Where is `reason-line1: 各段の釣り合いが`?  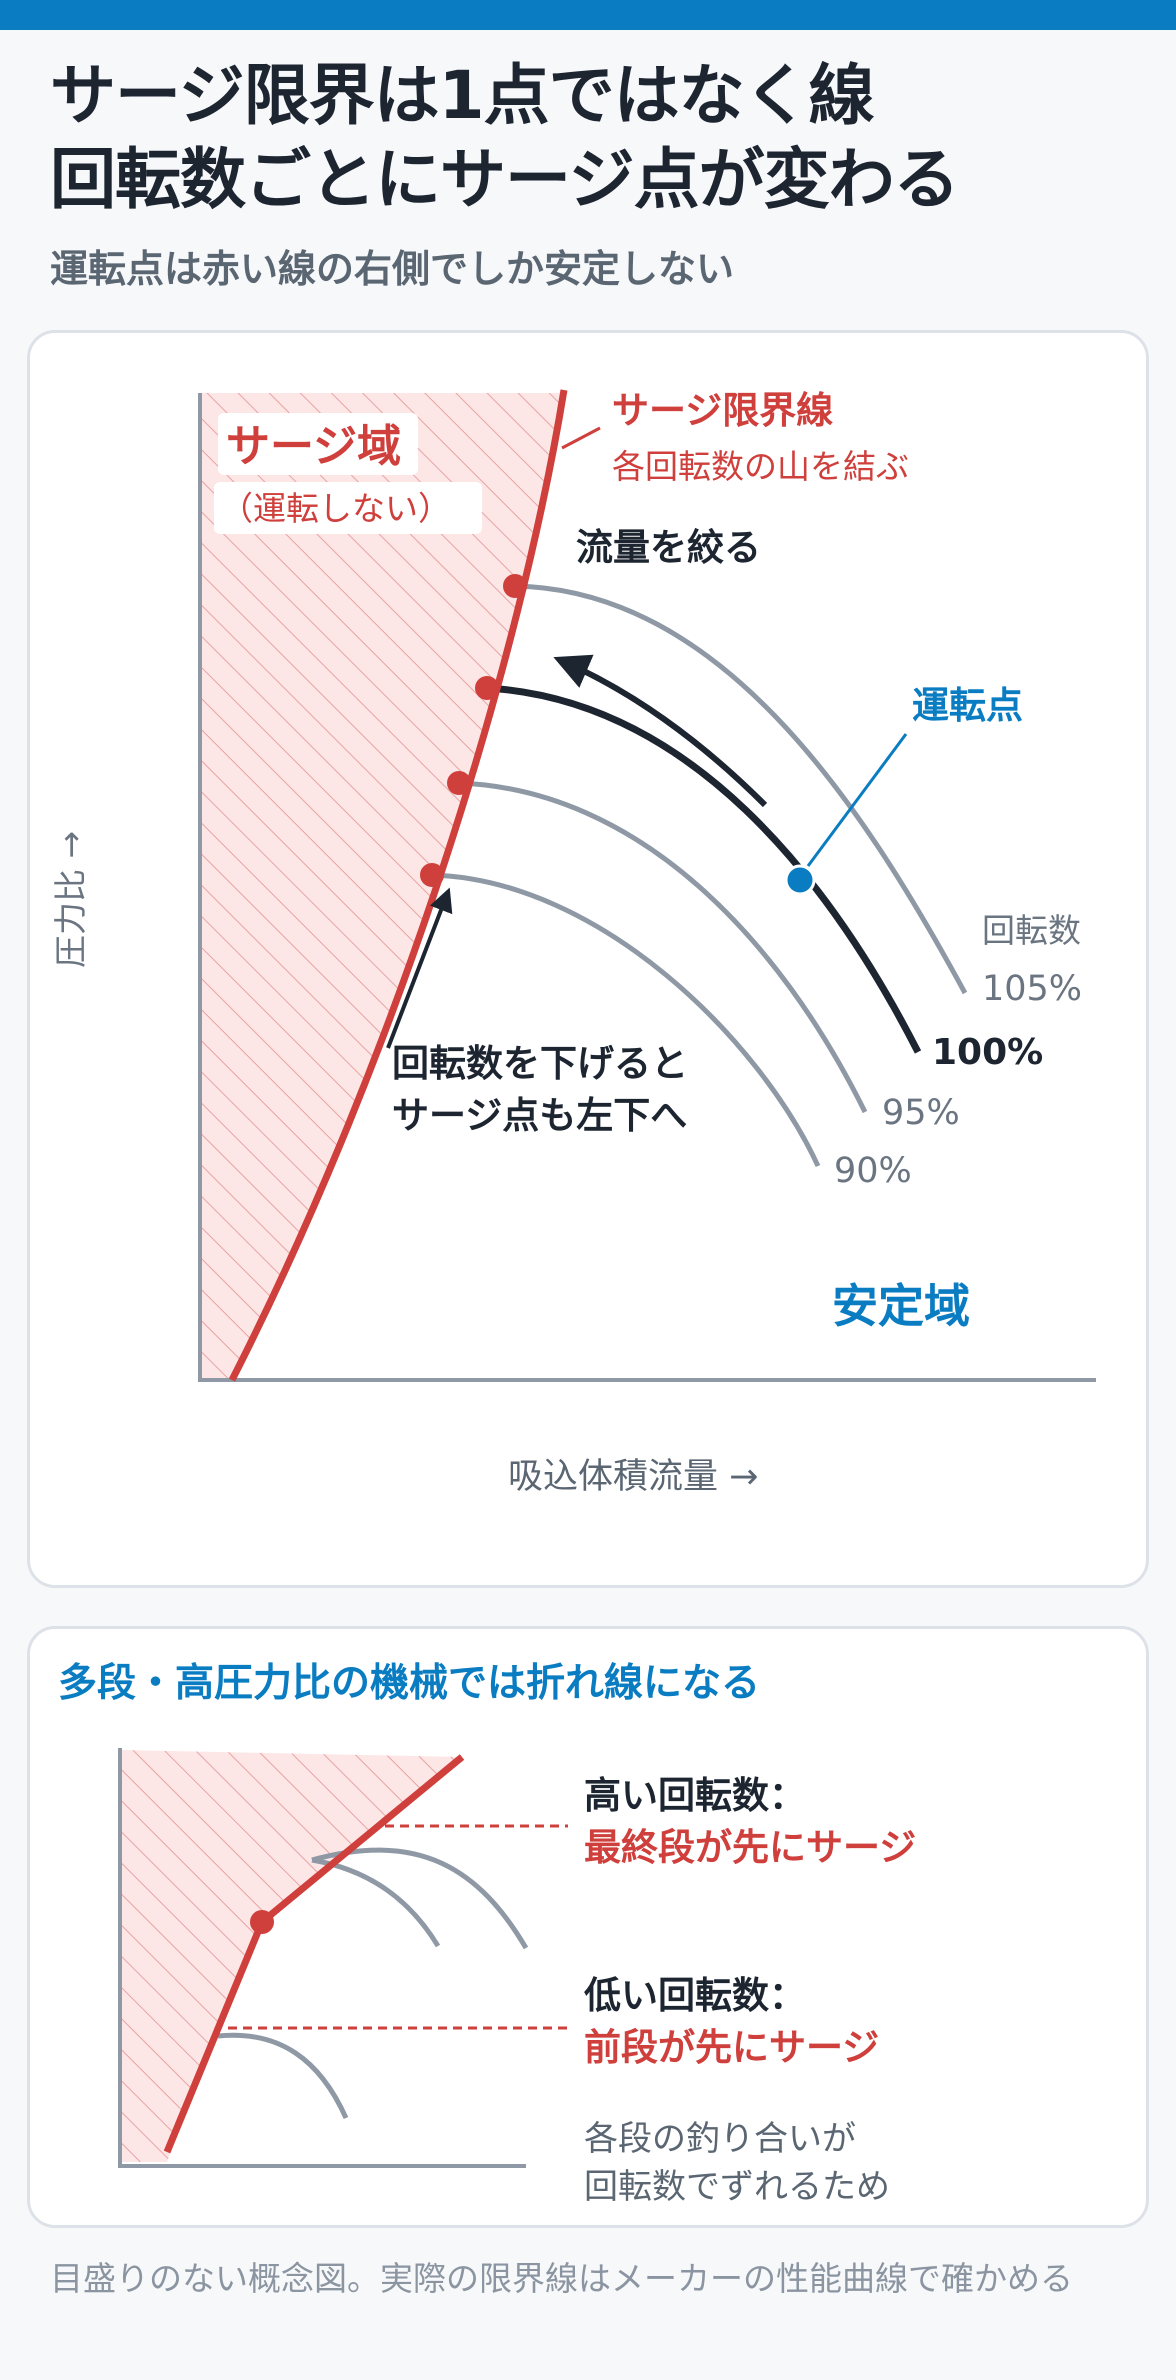 reason-line1: 各段の釣り合いが is located at coordinates (720, 2139).